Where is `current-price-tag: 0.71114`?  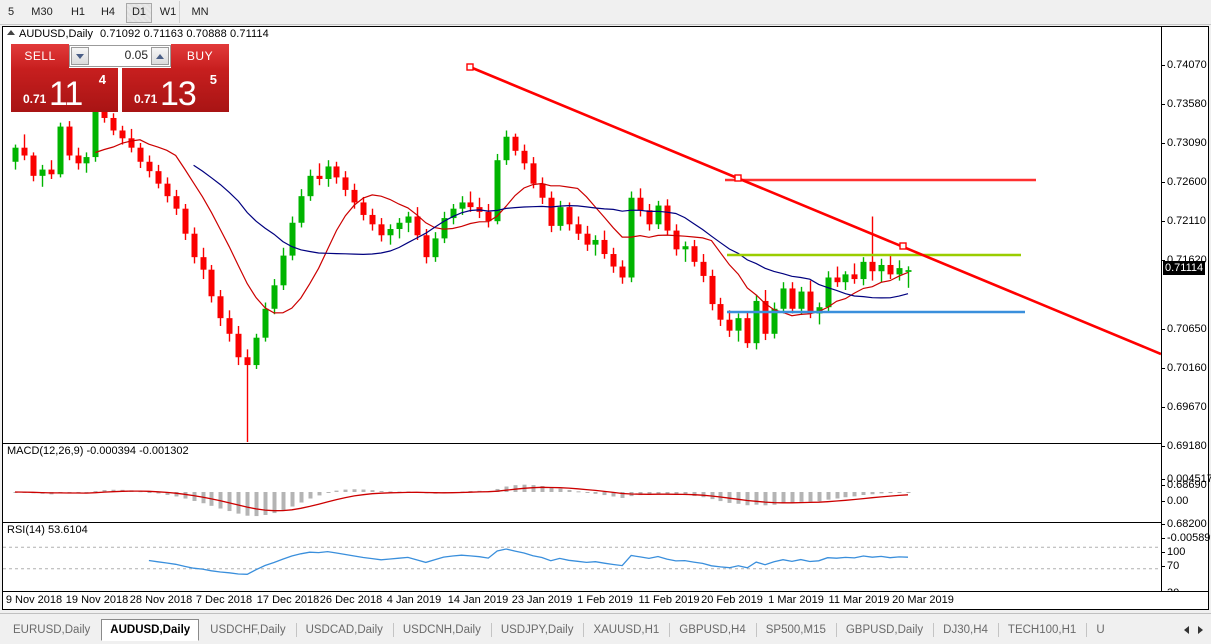
current-price-tag: 0.71114 is located at coordinates (1184, 268).